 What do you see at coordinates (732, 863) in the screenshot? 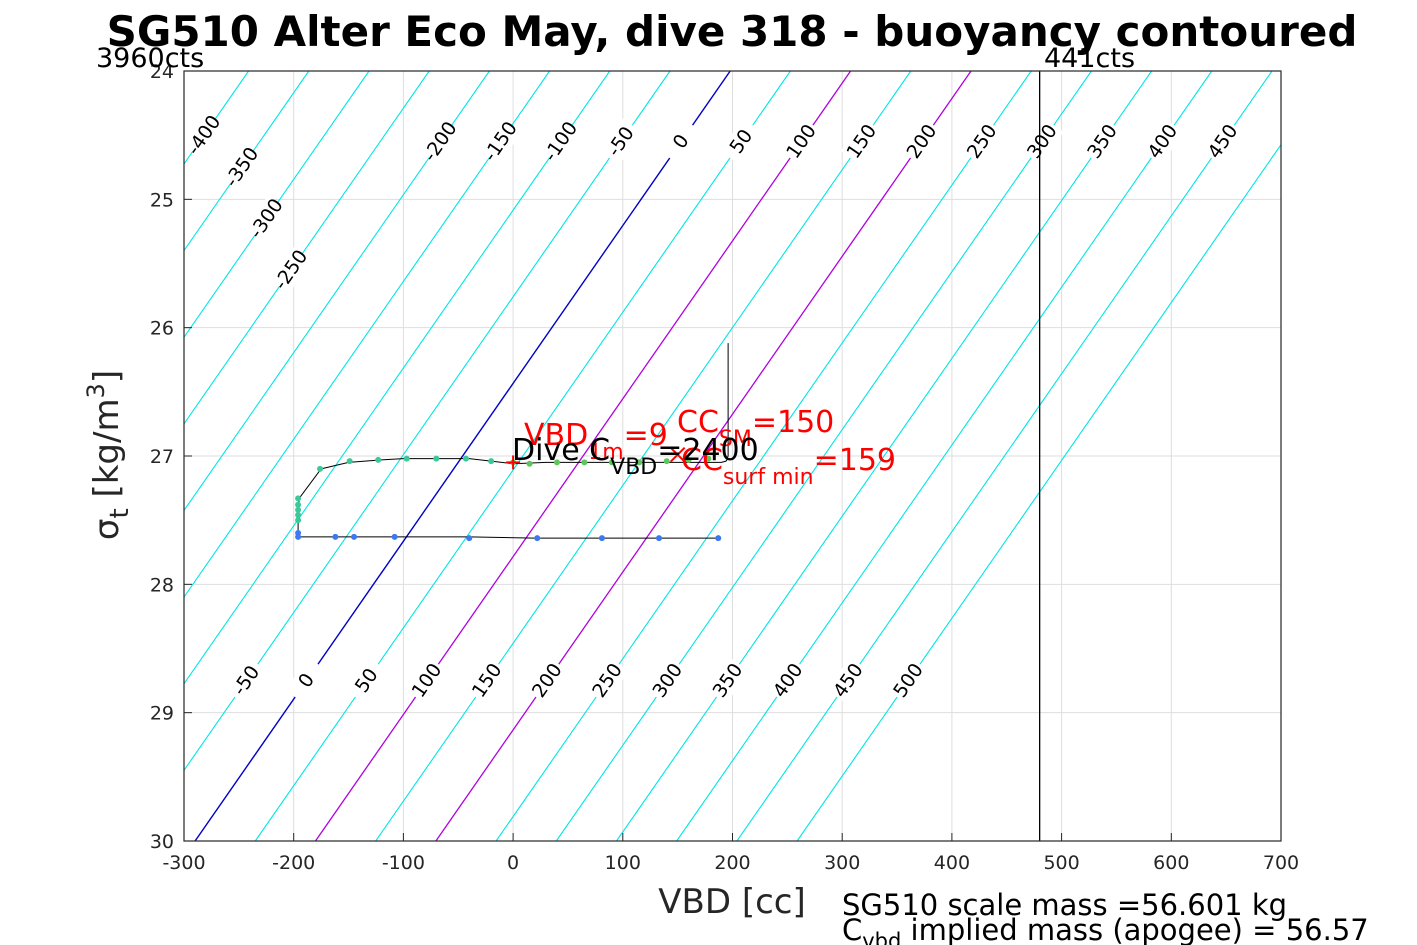
I see `x-tick-label: 200` at bounding box center [732, 863].